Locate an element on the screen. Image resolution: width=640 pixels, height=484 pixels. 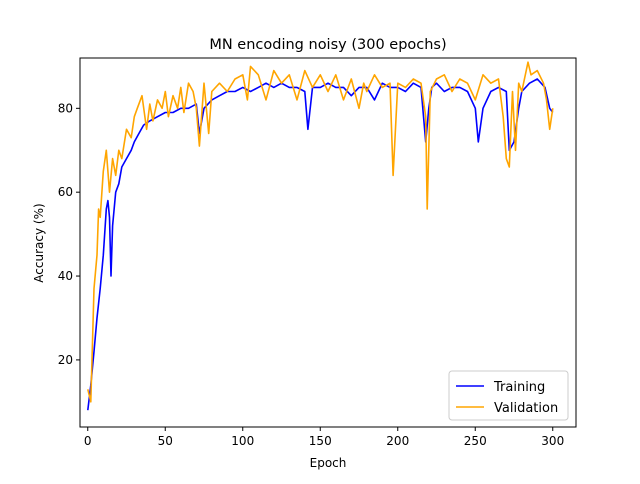
x-tick-label: 150 is located at coordinates (320, 441).